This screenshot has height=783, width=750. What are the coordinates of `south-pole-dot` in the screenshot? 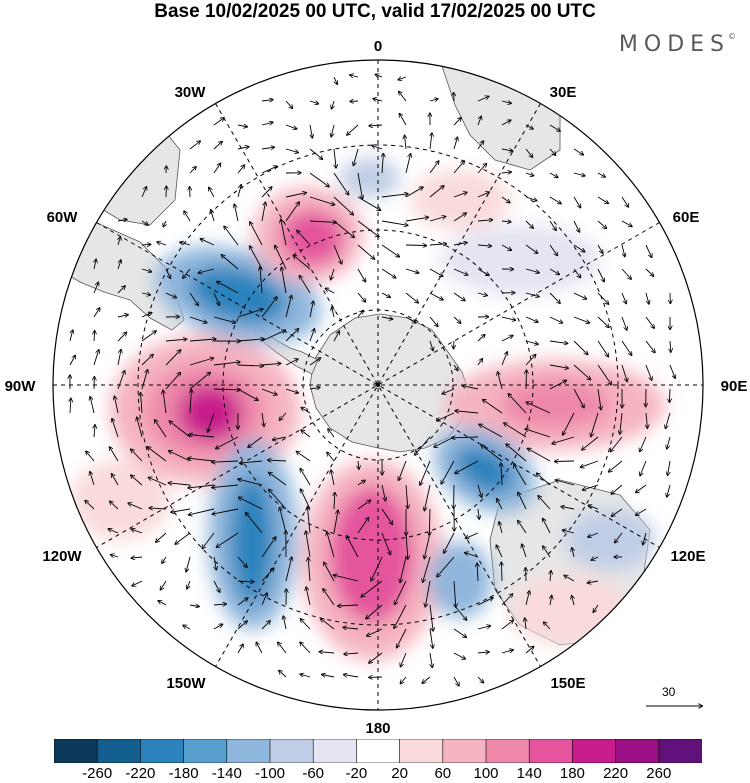 It's located at (378, 385).